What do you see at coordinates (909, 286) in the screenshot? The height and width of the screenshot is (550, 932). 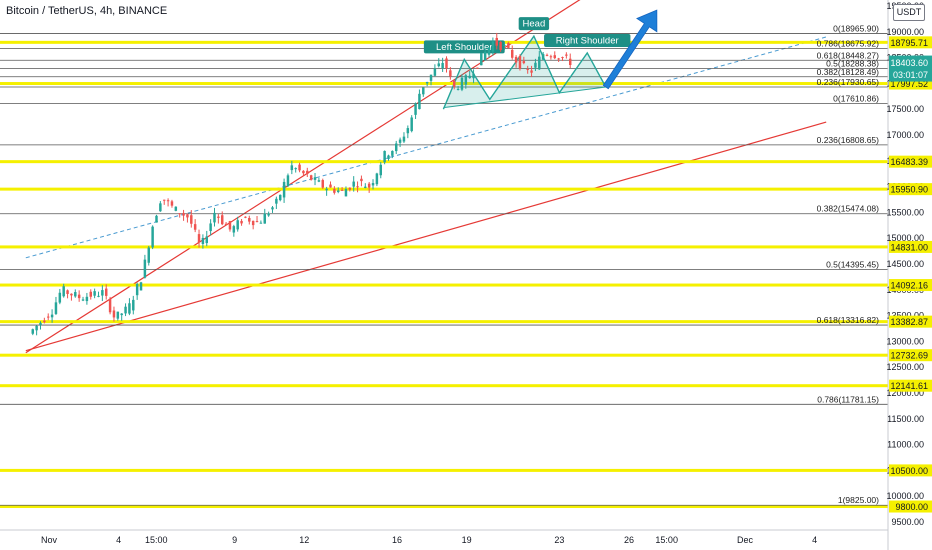 I see `level-price-tag-label: 14092.16` at bounding box center [909, 286].